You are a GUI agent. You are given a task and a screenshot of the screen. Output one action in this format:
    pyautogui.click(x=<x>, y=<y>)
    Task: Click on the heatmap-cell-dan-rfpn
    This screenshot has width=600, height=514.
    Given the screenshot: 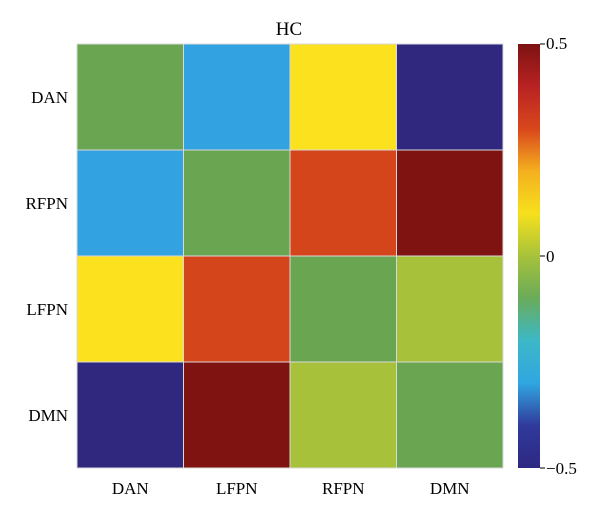 What is the action you would take?
    pyautogui.click(x=343, y=97)
    